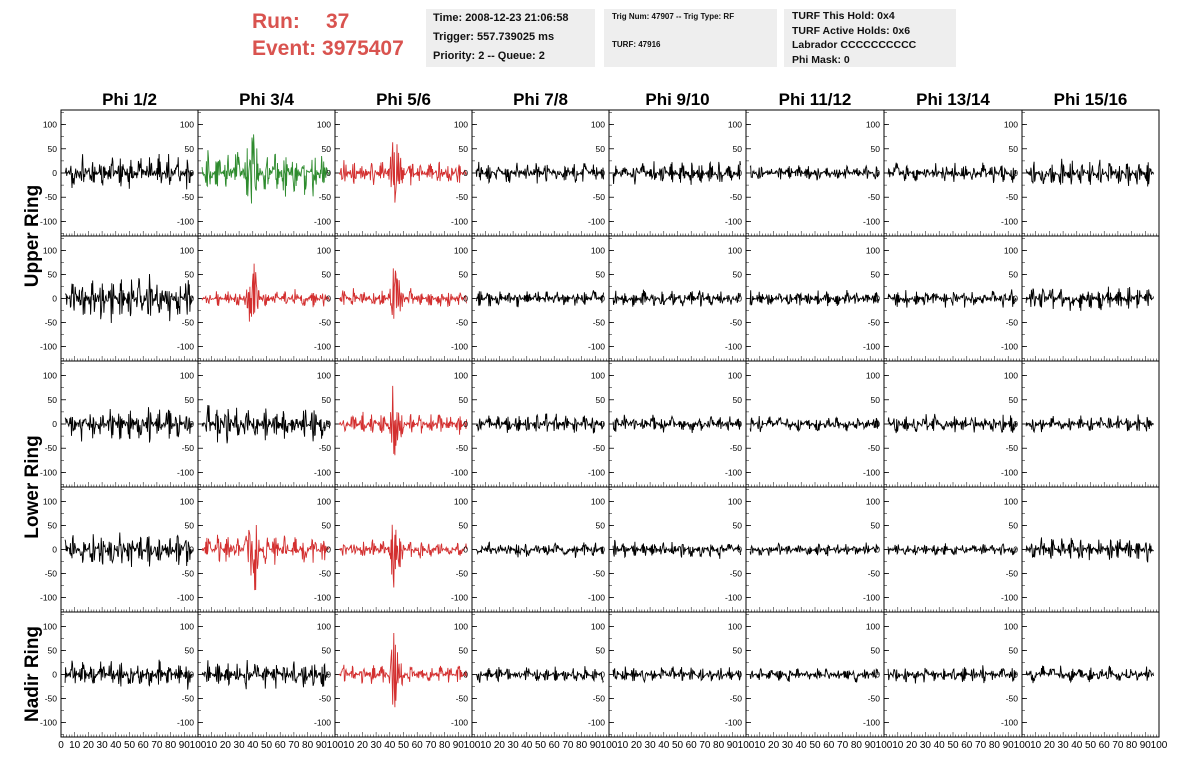  What do you see at coordinates (541, 745) in the screenshot?
I see `x-tick-label: 50` at bounding box center [541, 745].